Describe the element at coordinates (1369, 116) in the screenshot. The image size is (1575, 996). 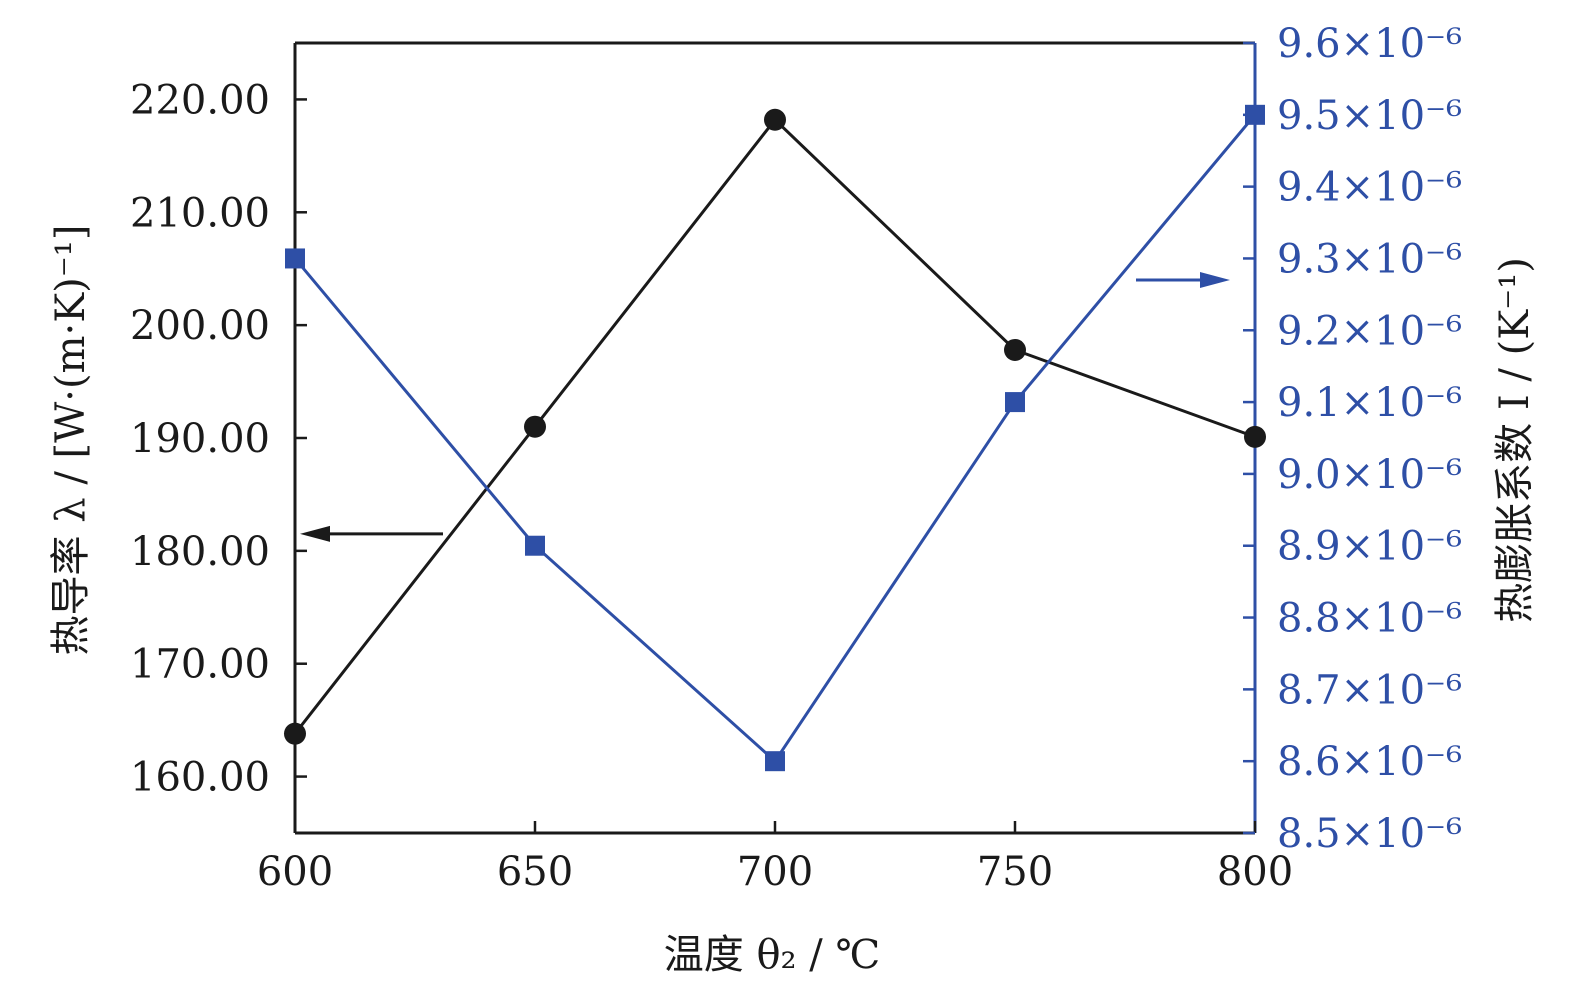
I see `right-y-tick-label: 9.5×10⁻⁶` at that location.